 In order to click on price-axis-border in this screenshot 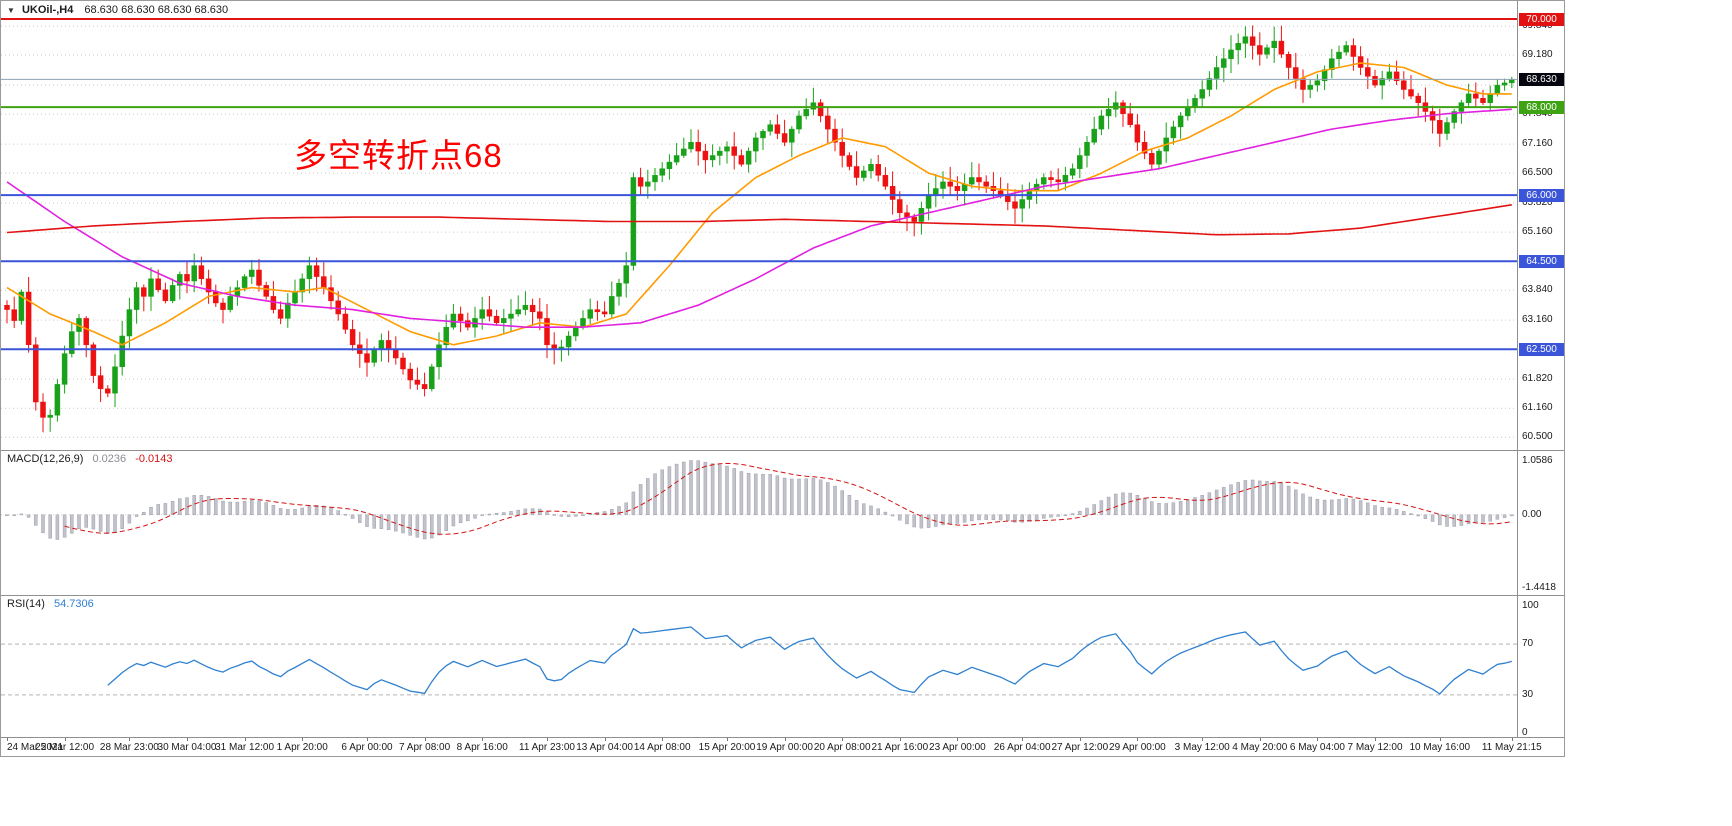, I will do `click(1517, 369)`.